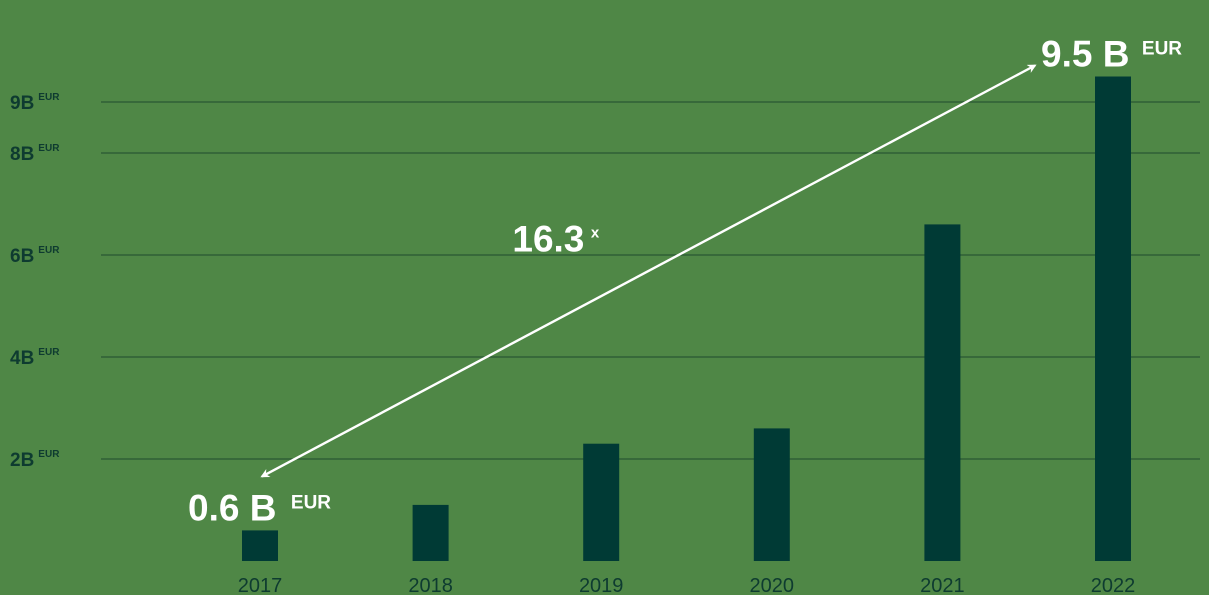 The width and height of the screenshot is (1209, 595). I want to click on growth-multiplier: 16.3 x, so click(555, 239).